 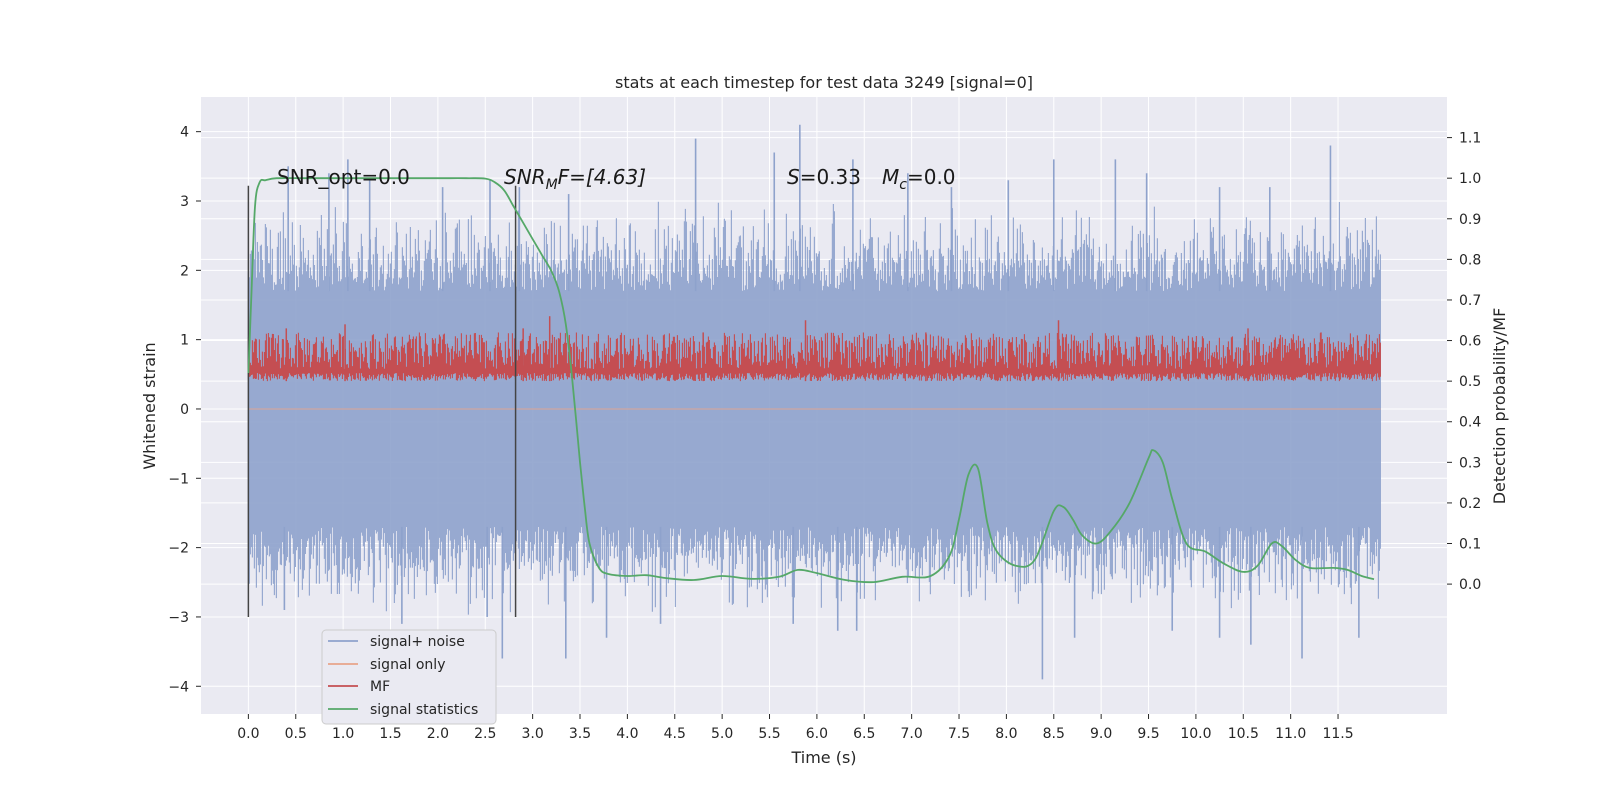 I want to click on x-tick-label: 4.0, so click(x=627, y=734).